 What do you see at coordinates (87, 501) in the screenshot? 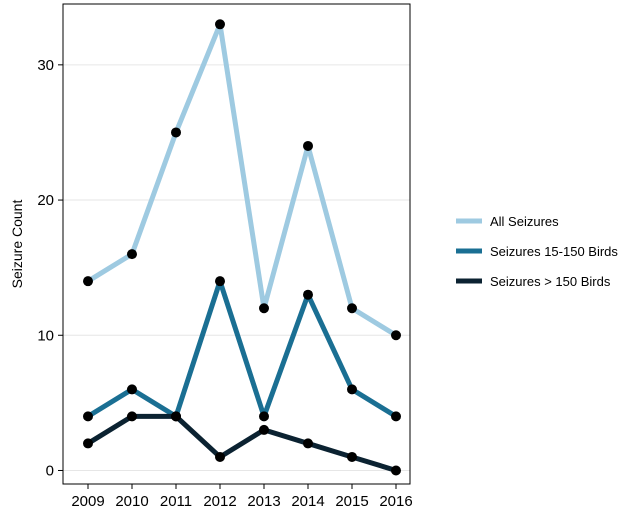
I see `x-tick-label: 2009` at bounding box center [87, 501].